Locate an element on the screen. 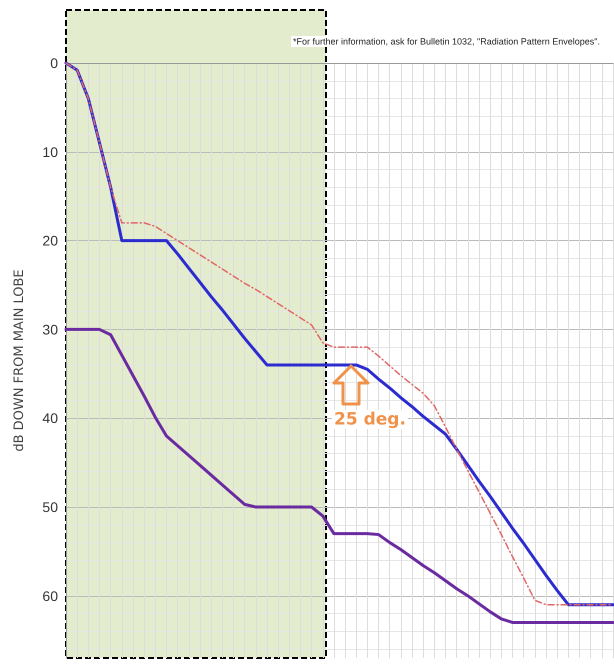 The image size is (614, 668). y-tick-label: 50 is located at coordinates (50, 507).